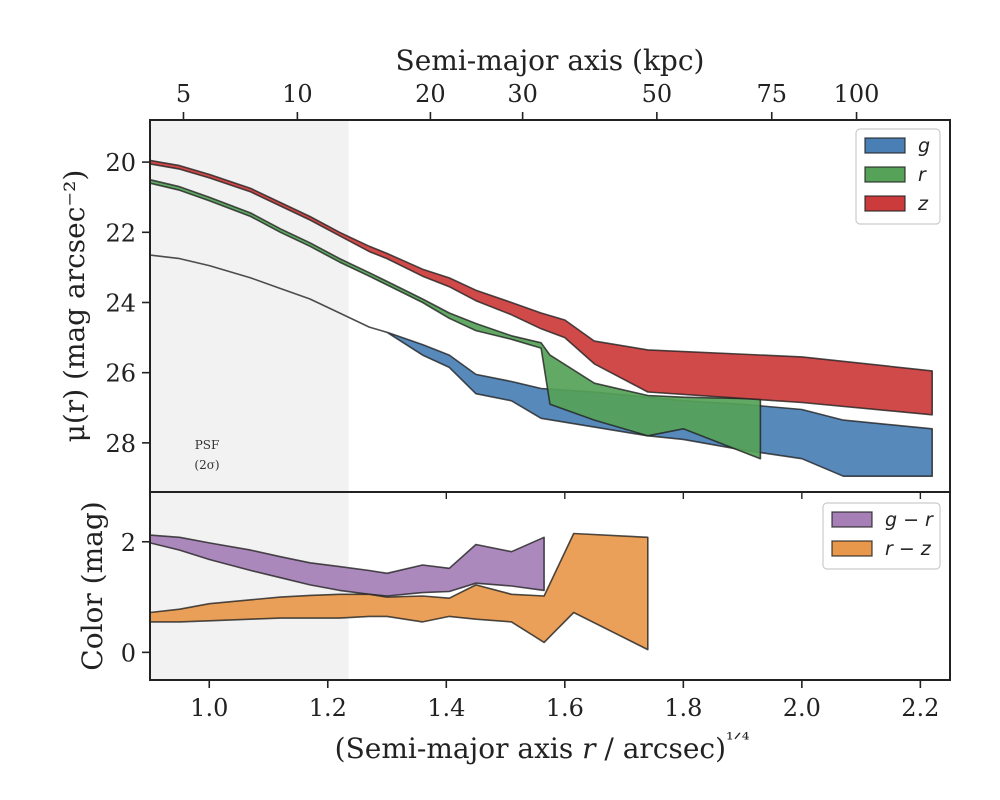  Describe the element at coordinates (120, 444) in the screenshot. I see `y-tick-label-28: 28` at that location.